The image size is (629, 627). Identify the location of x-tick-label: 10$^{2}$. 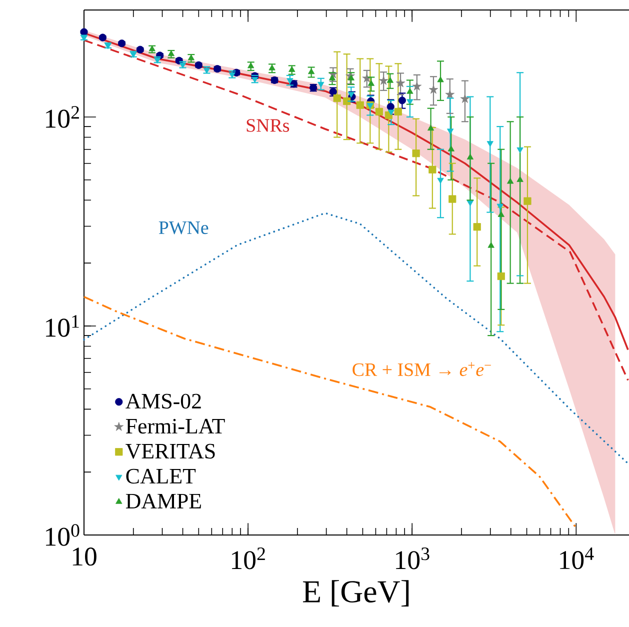
(248, 559).